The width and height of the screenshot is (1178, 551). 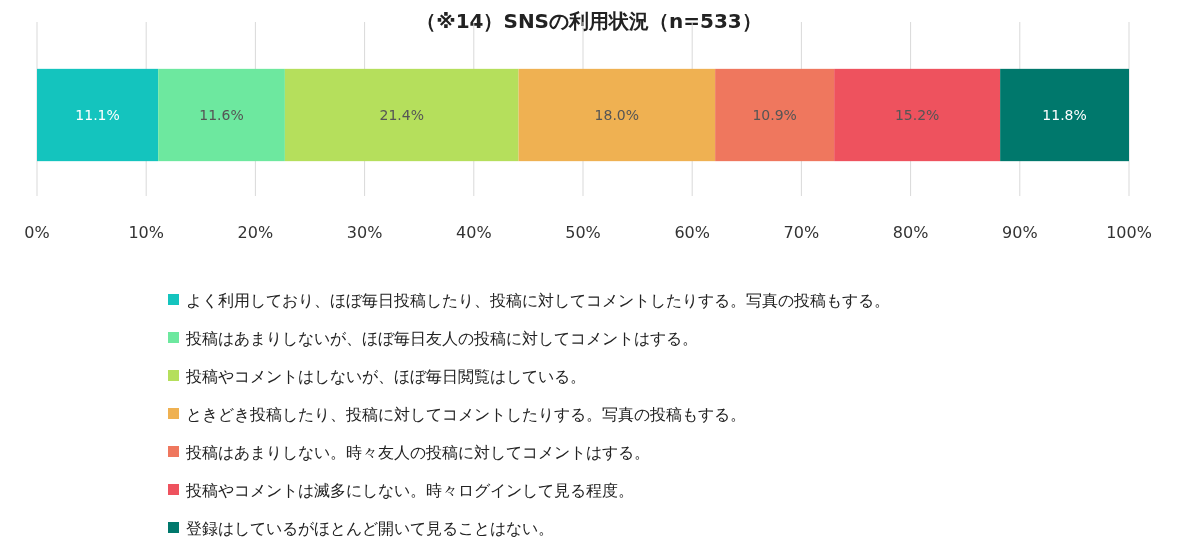 What do you see at coordinates (255, 232) in the screenshot?
I see `x-tick-label: 20%` at bounding box center [255, 232].